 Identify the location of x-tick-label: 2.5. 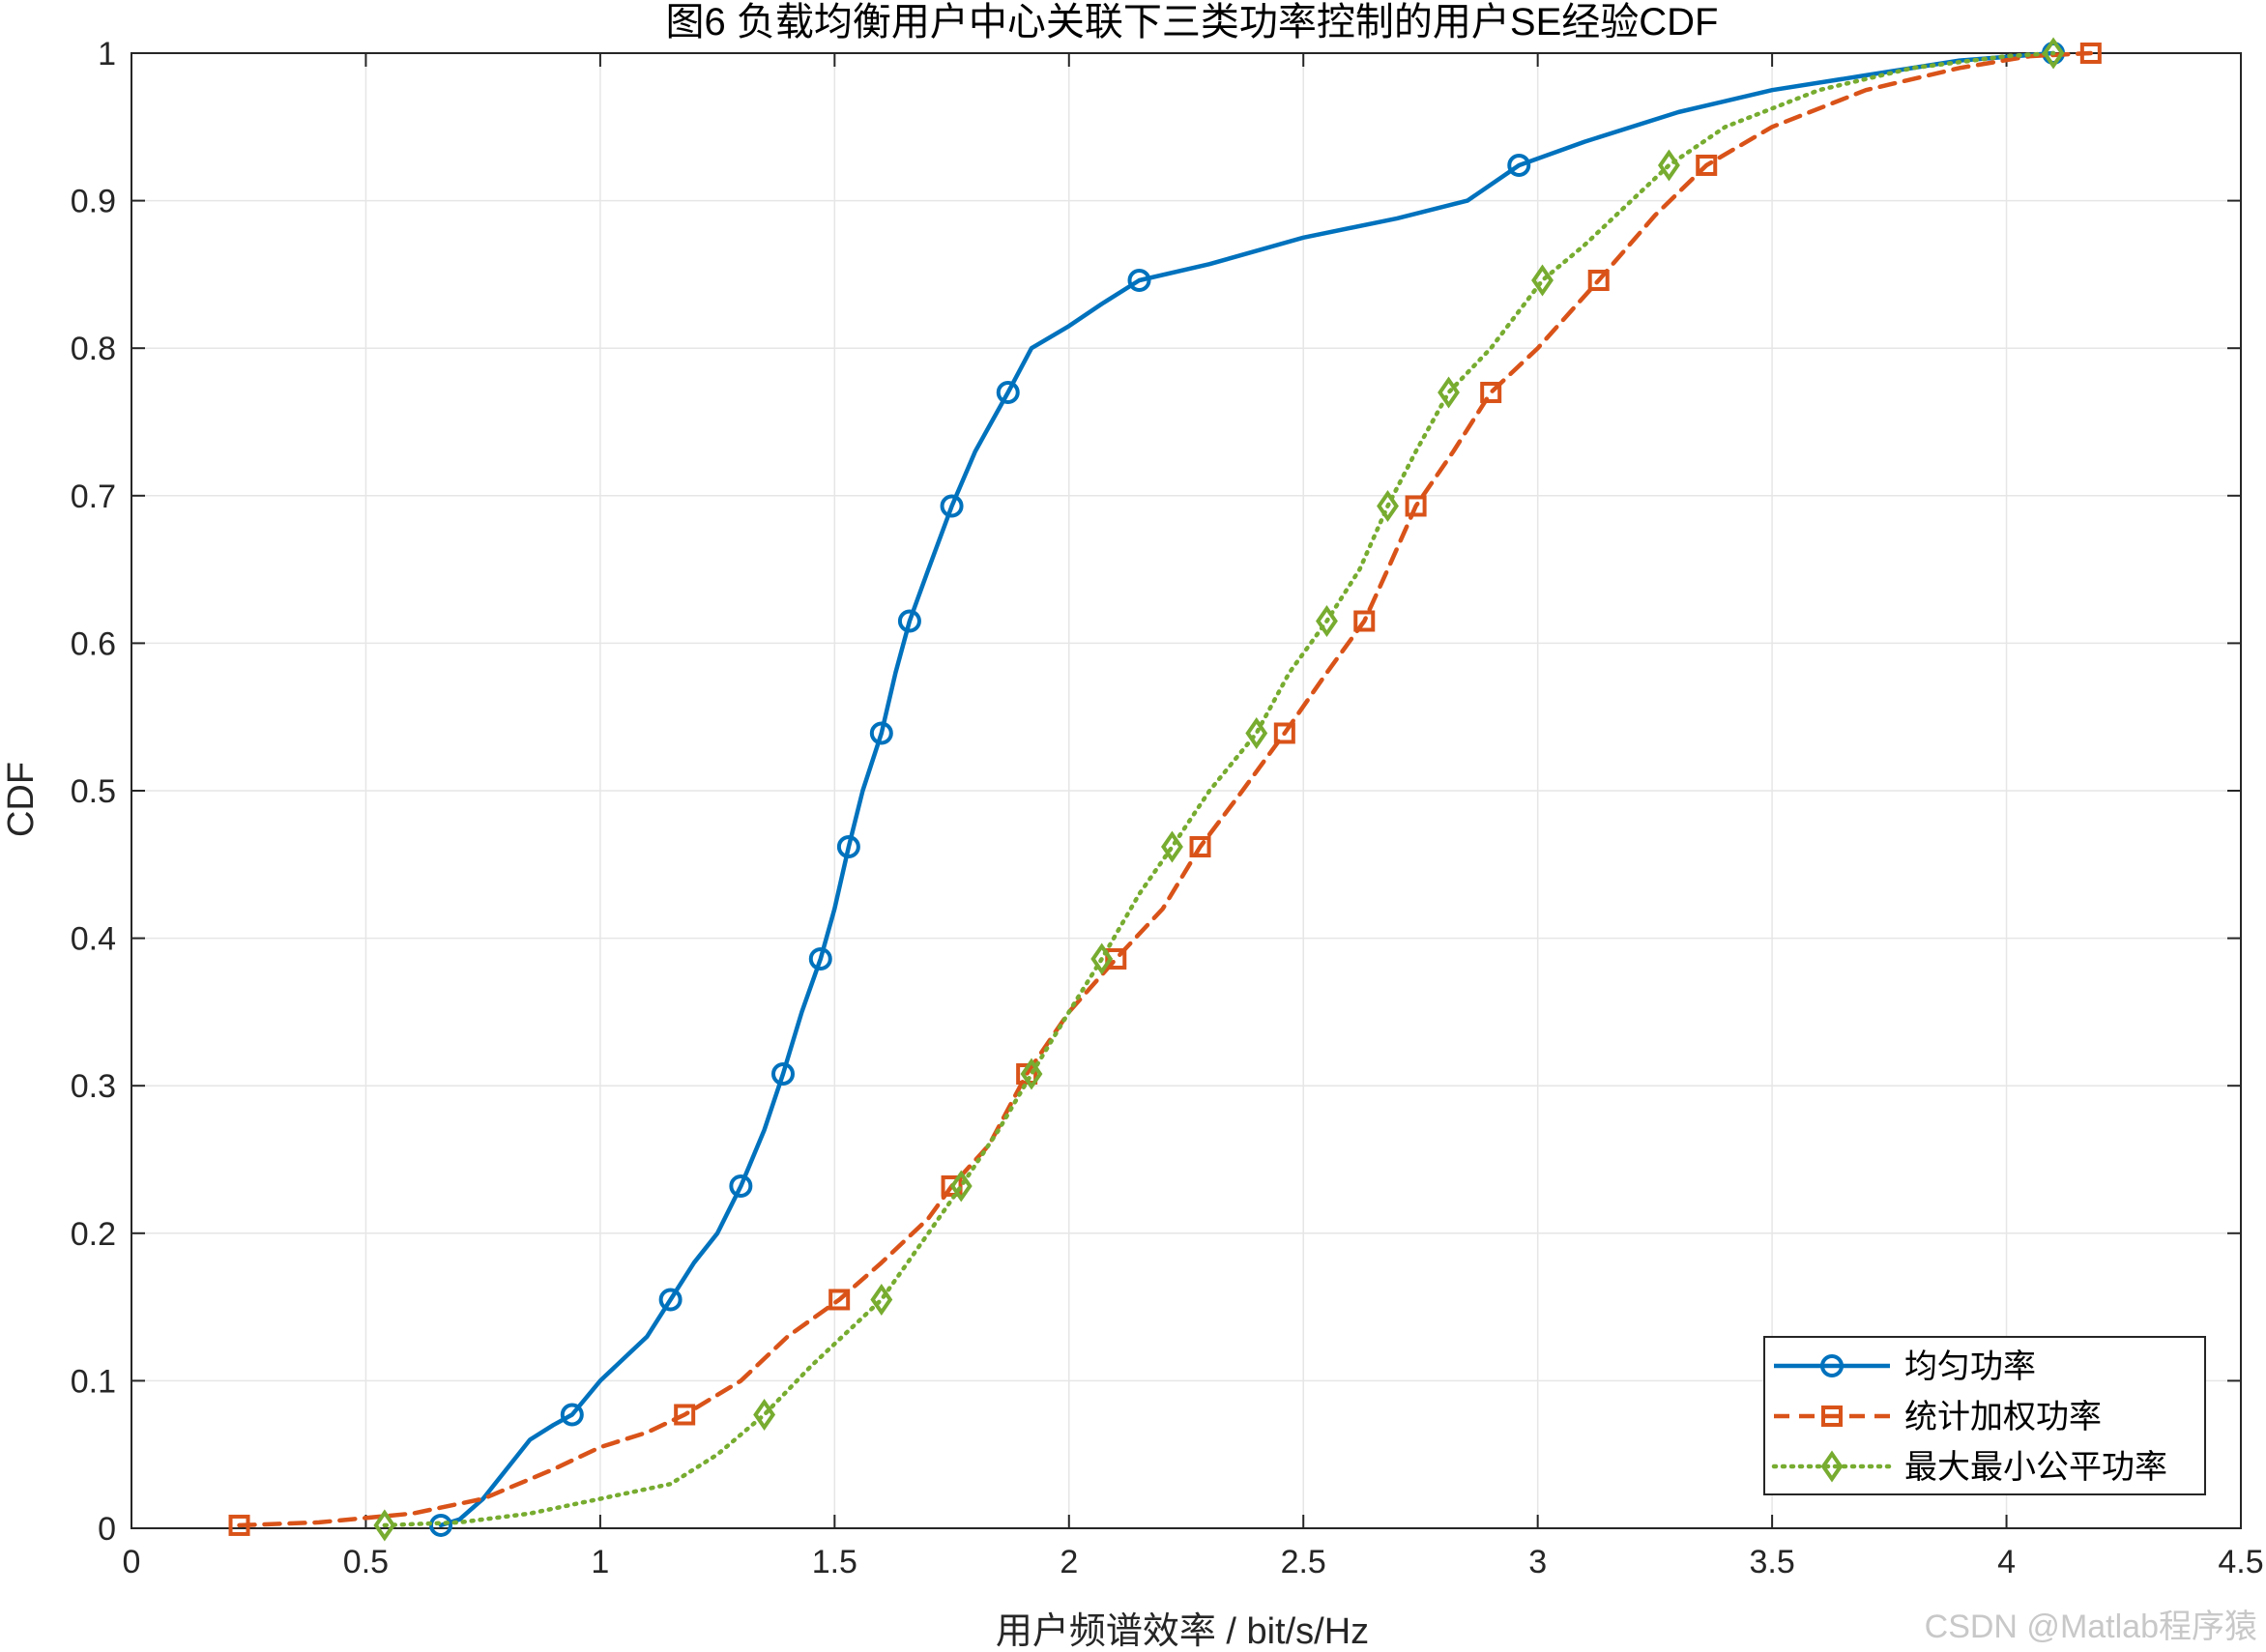
(1303, 1562).